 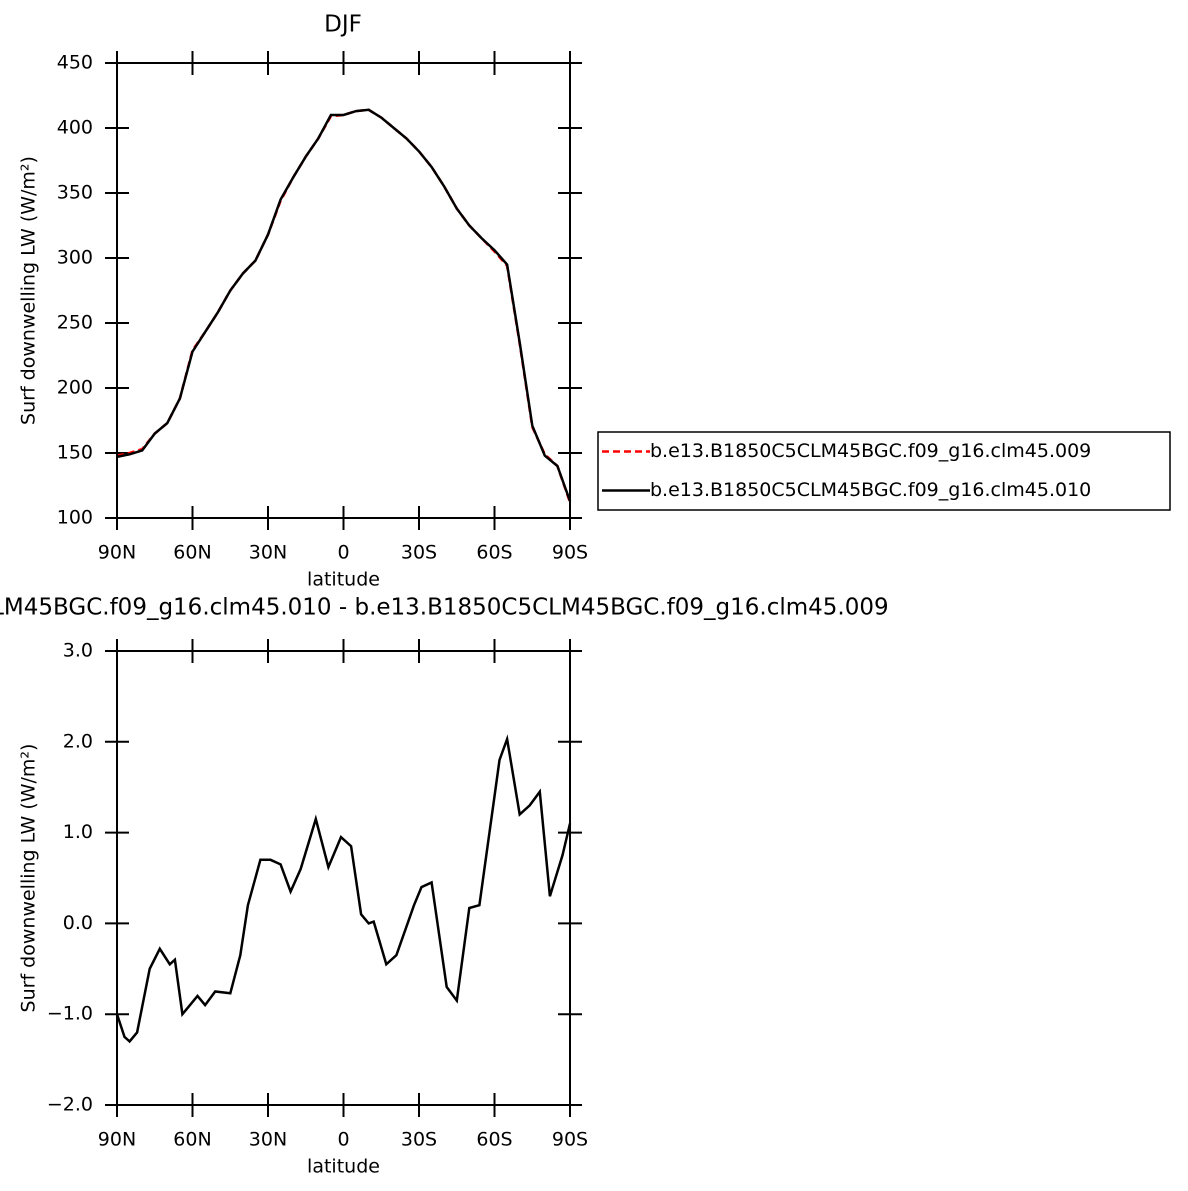 What do you see at coordinates (78, 651) in the screenshot?
I see `y-tick-label: 3.0` at bounding box center [78, 651].